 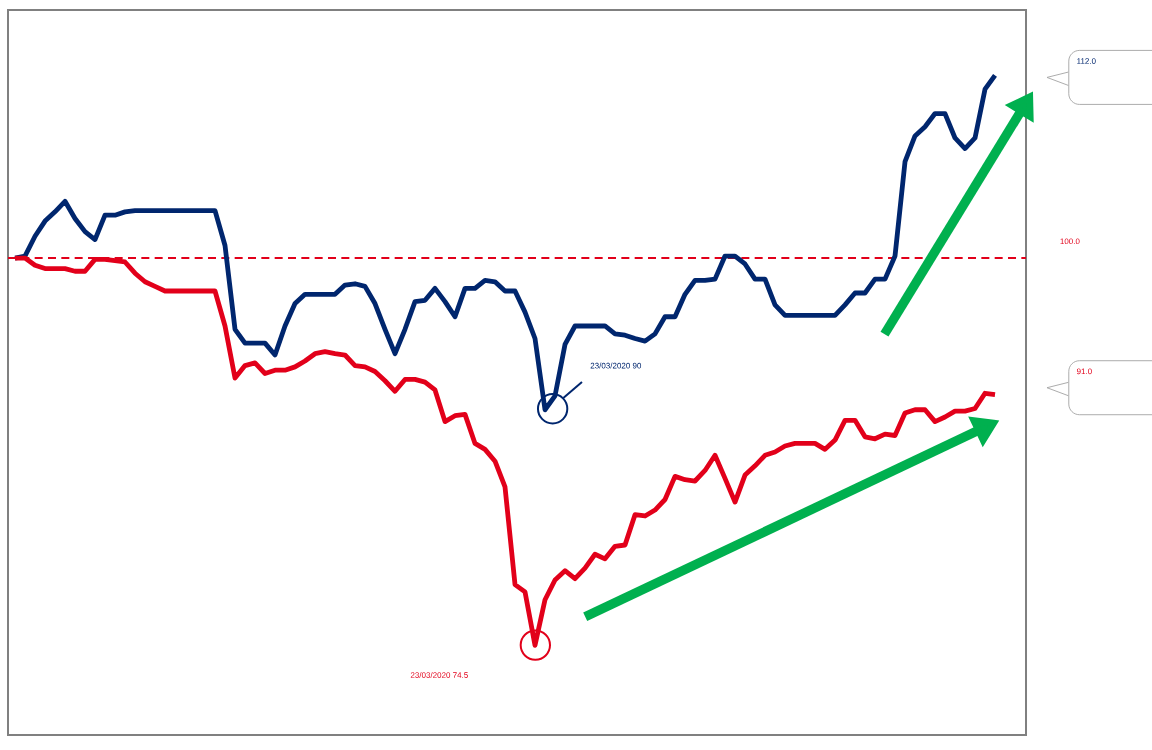 What do you see at coordinates (439, 675) in the screenshot?
I see `annotation: 23/03/2020 74.5` at bounding box center [439, 675].